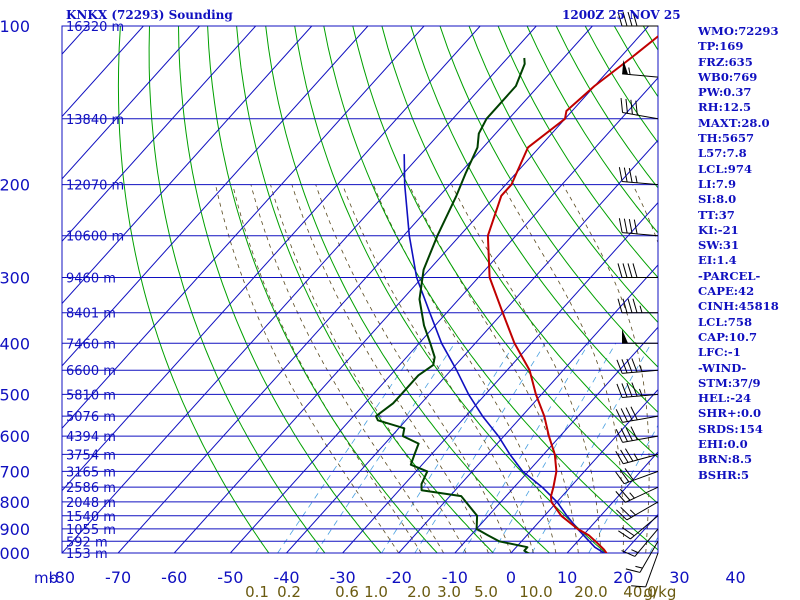 Image resolution: width=800 pixels, height=600 pixels. What do you see at coordinates (725, 168) in the screenshot?
I see `index-item: LCL:974` at bounding box center [725, 168].